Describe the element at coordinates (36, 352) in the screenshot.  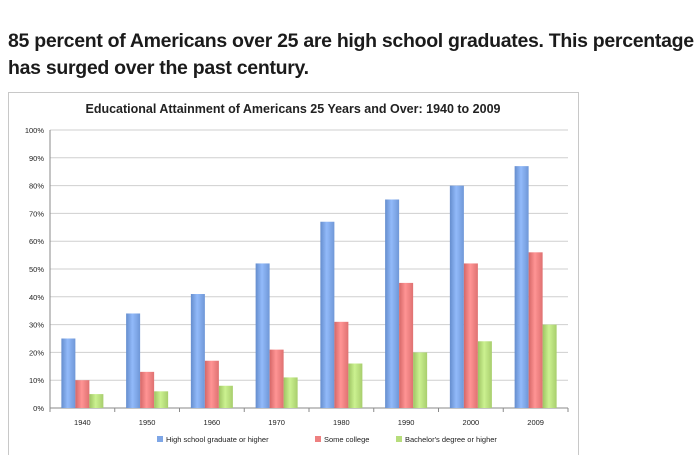
I see `y-tick-label: 20%` at that location.